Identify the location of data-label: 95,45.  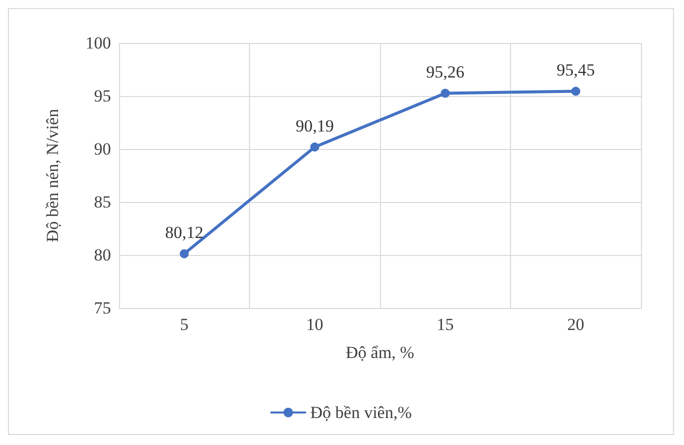
(575, 70).